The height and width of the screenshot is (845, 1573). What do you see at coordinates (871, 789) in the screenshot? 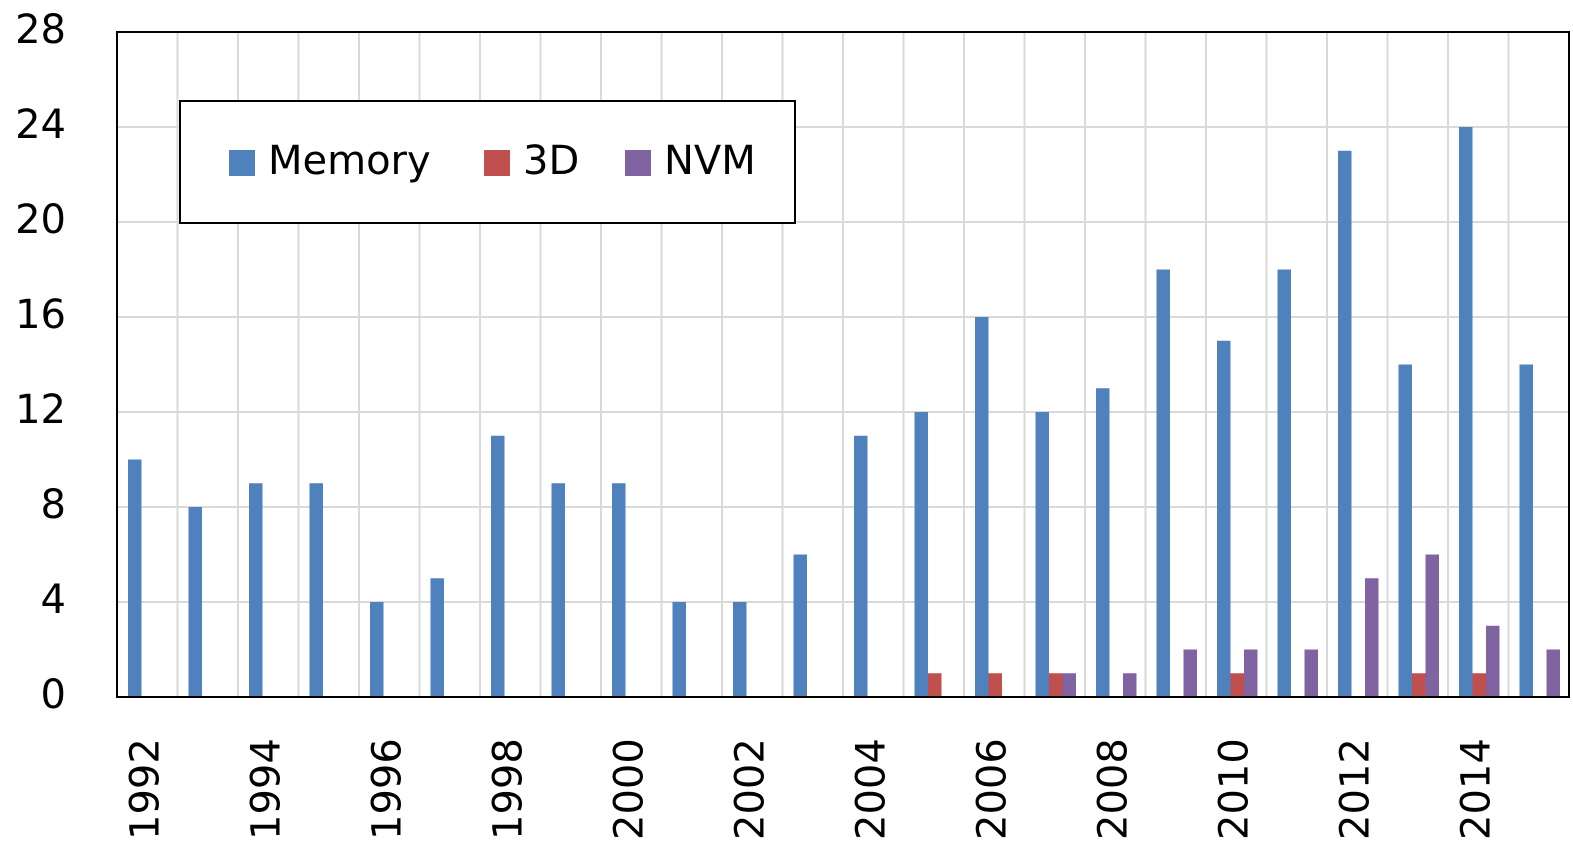
I see `x-tick-label: 2004` at bounding box center [871, 789].